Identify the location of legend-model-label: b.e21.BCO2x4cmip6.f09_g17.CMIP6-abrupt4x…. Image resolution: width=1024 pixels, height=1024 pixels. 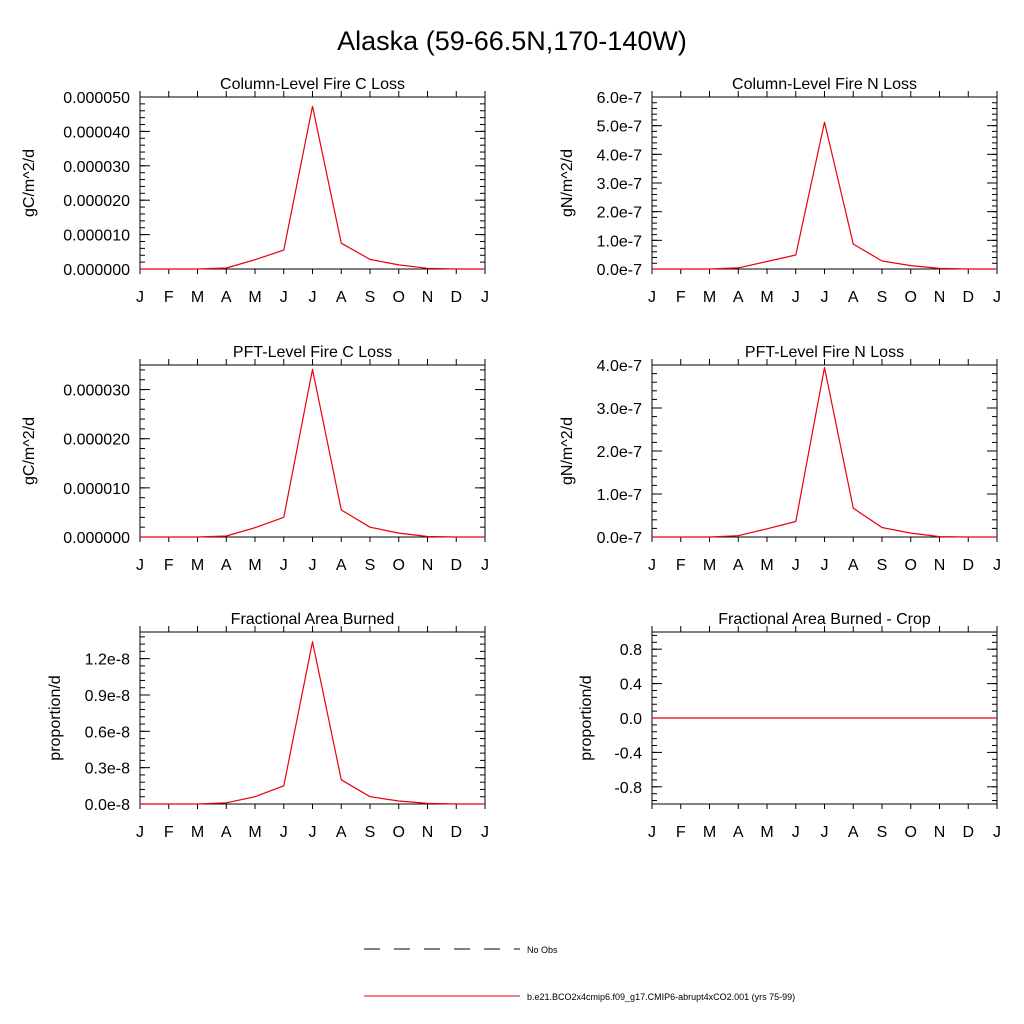
(661, 997).